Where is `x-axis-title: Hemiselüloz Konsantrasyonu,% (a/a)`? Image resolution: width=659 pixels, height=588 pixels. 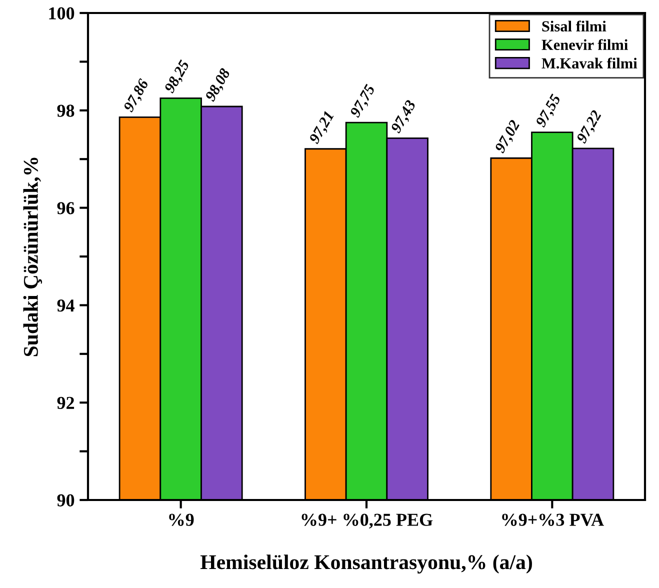
x-axis-title: Hemiselüloz Konsantrasyonu,% (a/a) is located at coordinates (366, 564).